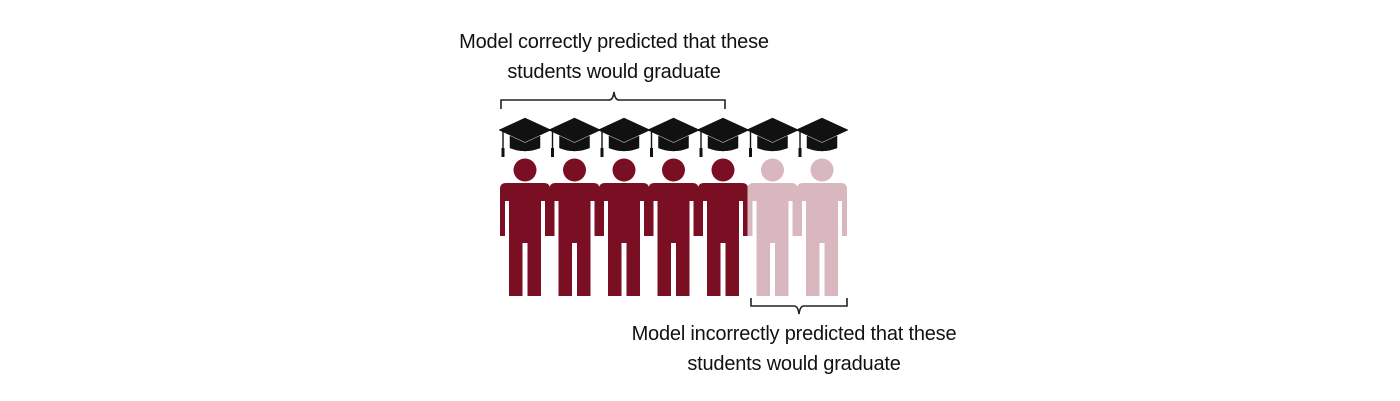 This screenshot has width=1400, height=401. What do you see at coordinates (794, 364) in the screenshot?
I see `incorrect-caption-line-2: students would graduate` at bounding box center [794, 364].